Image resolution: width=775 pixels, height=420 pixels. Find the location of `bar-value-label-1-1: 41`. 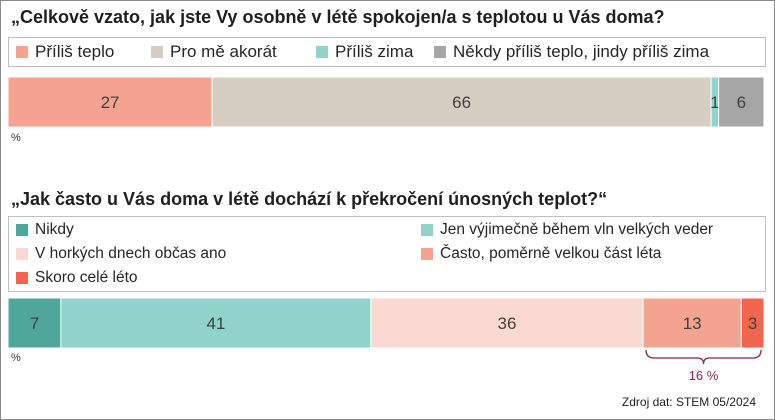

bar-value-label-1-1: 41 is located at coordinates (215, 323).